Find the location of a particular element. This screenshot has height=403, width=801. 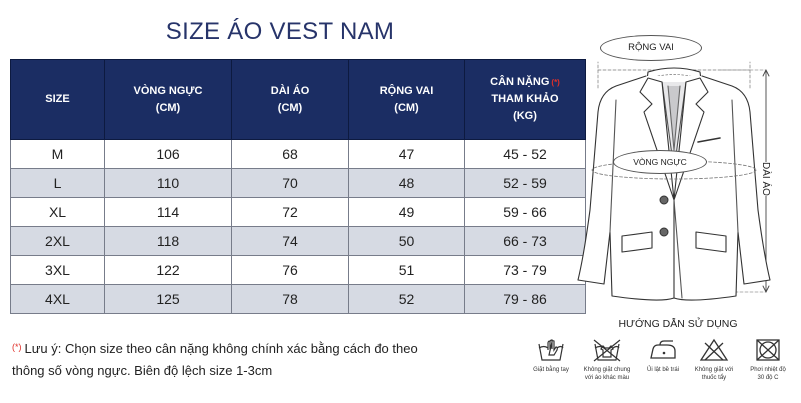

care-item: Không giặt với thuốc tẩy is located at coordinates (714, 360).